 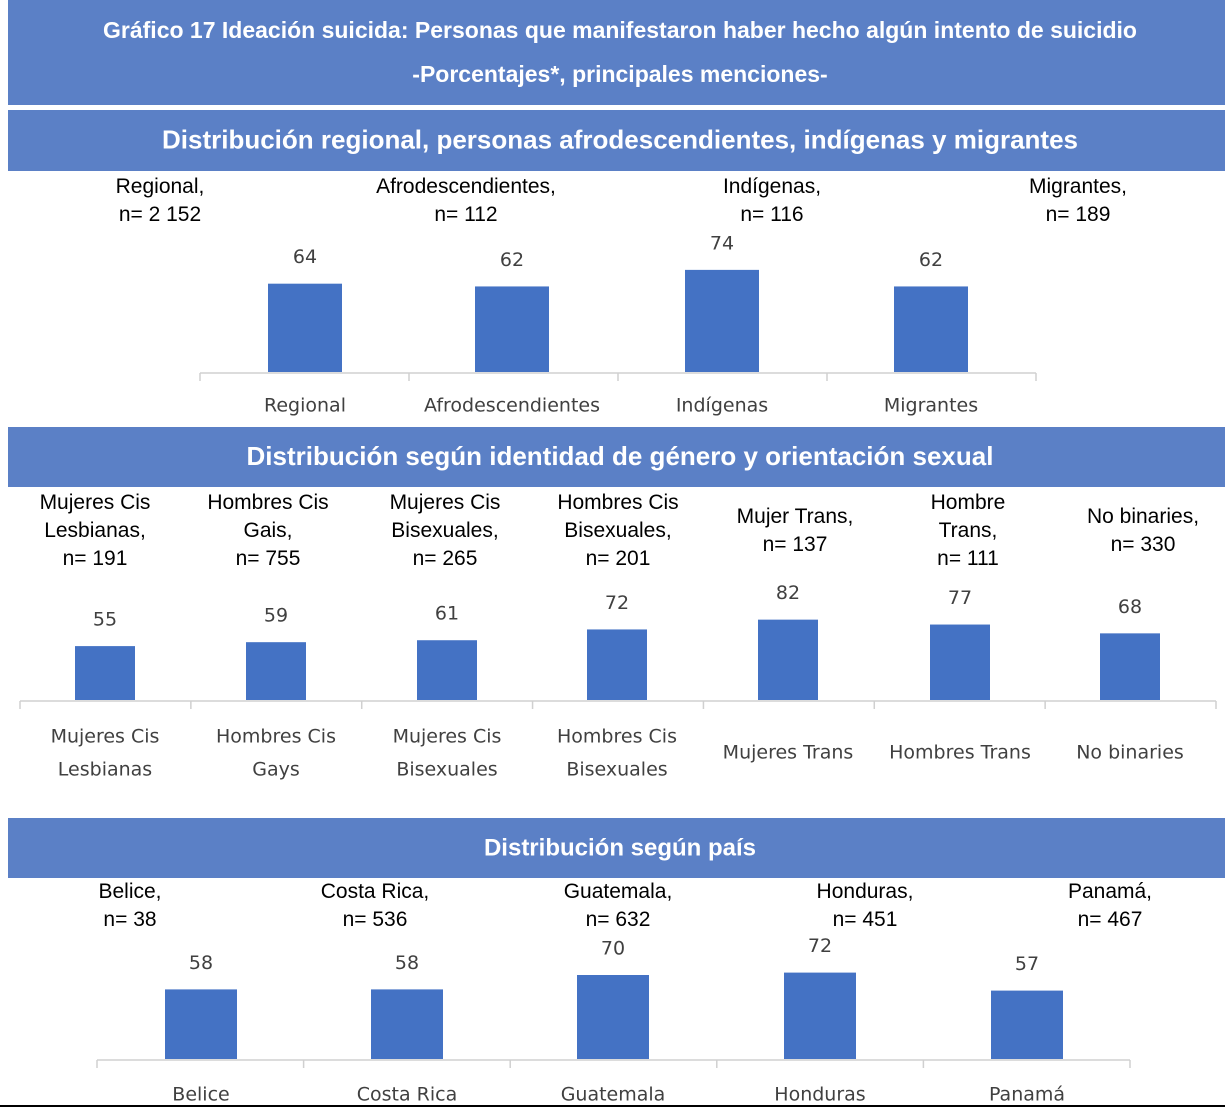 I want to click on value-label: 55, so click(x=105, y=620).